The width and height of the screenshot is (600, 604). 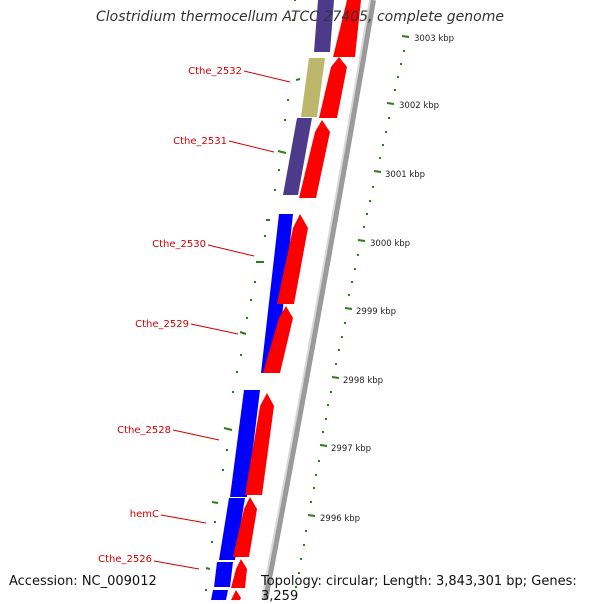 What do you see at coordinates (162, 324) in the screenshot?
I see `gene-label-cthe-2529: Cthe_2529` at bounding box center [162, 324].